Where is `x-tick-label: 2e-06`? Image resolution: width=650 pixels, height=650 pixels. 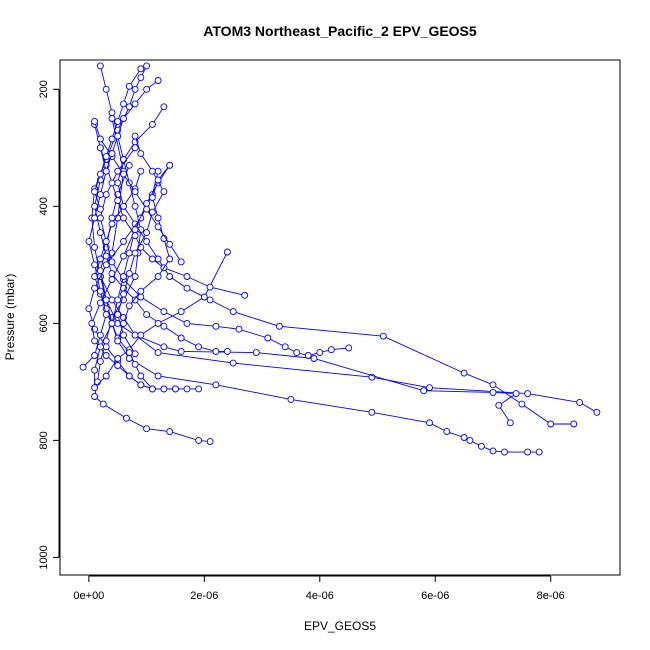 x-tick-label: 2e-06 is located at coordinates (204, 596).